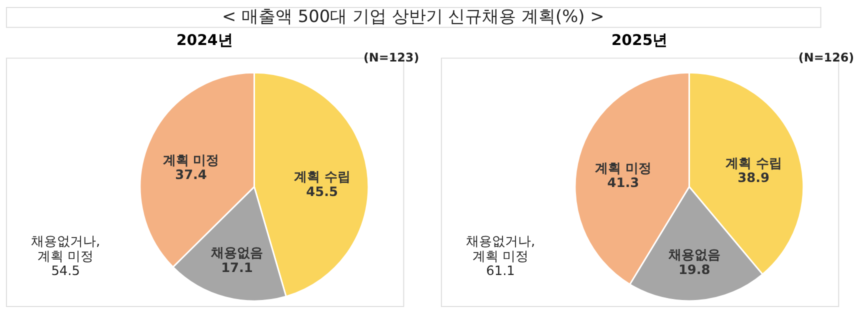  Describe the element at coordinates (639, 39) in the screenshot. I see `chart-title: 2025년` at that location.